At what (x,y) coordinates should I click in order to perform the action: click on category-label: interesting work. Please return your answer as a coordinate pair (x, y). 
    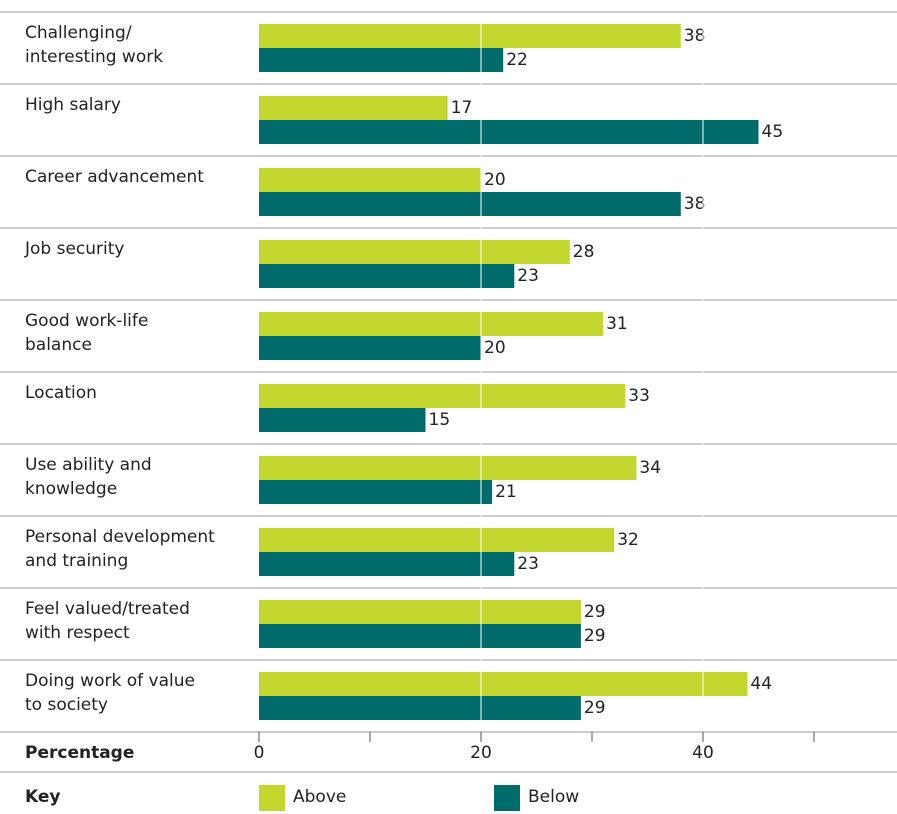
    Looking at the image, I should click on (94, 57).